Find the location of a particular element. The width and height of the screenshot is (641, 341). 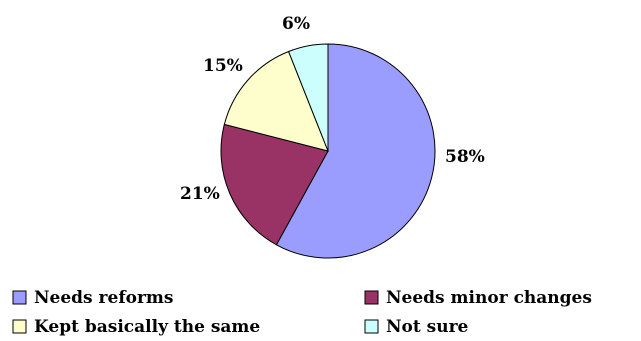

pie-slice-kept-basically-the-same is located at coordinates (276, 101).